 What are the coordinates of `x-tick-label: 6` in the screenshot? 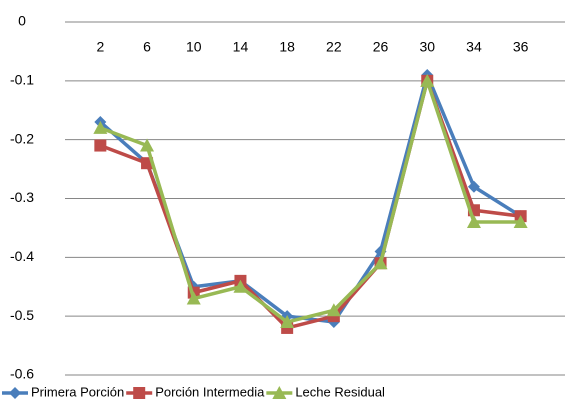 It's located at (147, 47).